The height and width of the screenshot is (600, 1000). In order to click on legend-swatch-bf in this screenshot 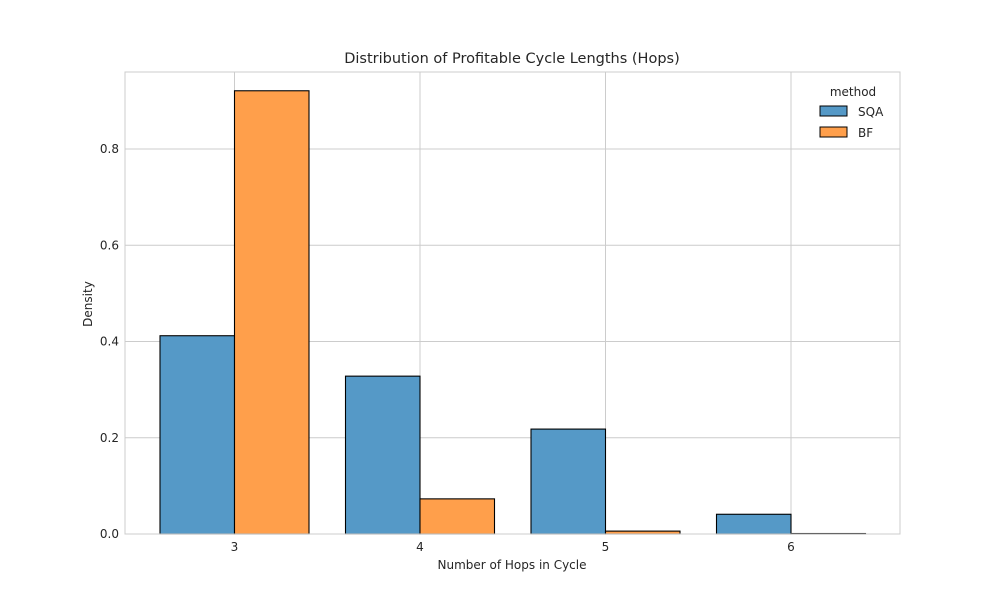, I will do `click(833, 132)`.